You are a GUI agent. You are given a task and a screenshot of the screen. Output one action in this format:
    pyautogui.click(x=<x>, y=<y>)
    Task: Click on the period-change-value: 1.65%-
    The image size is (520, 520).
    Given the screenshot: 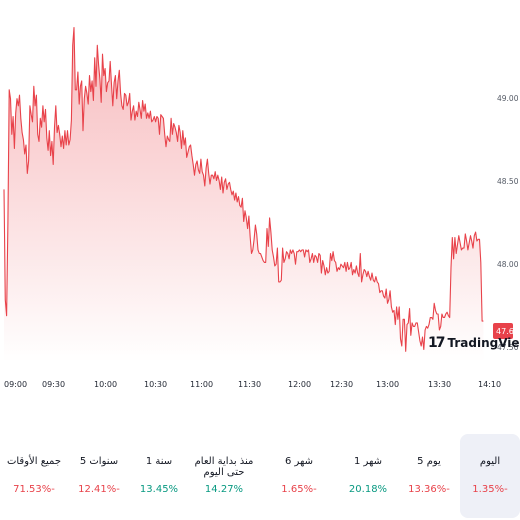 What is the action you would take?
    pyautogui.click(x=299, y=489)
    